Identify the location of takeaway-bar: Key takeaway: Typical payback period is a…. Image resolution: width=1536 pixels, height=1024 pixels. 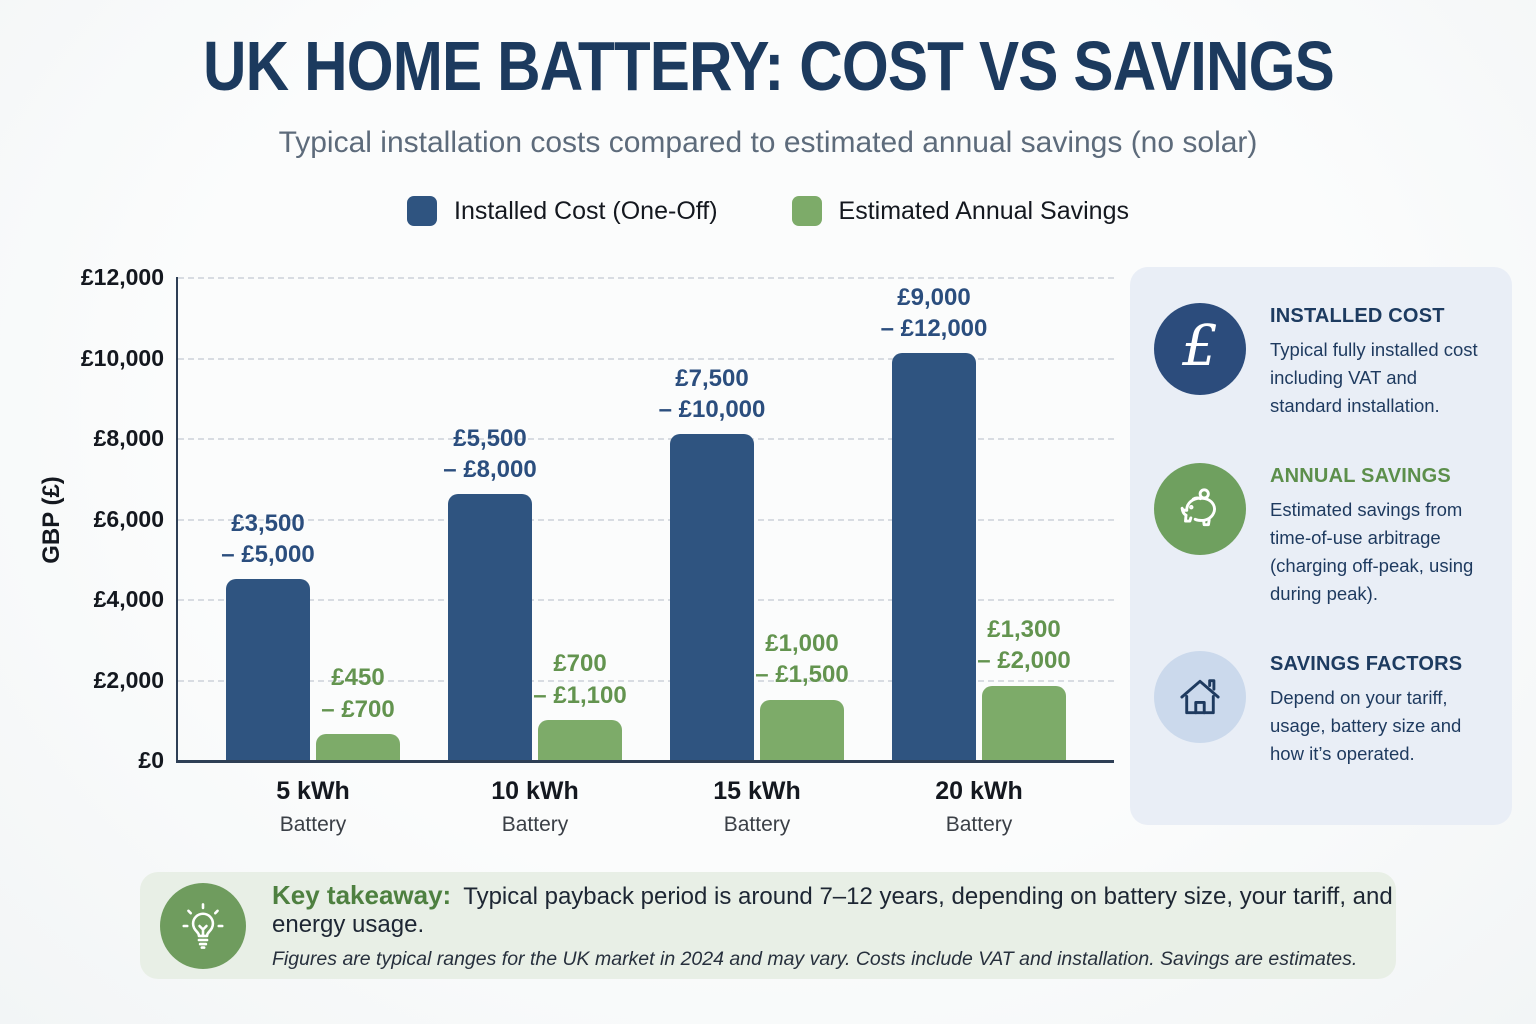
(768, 925).